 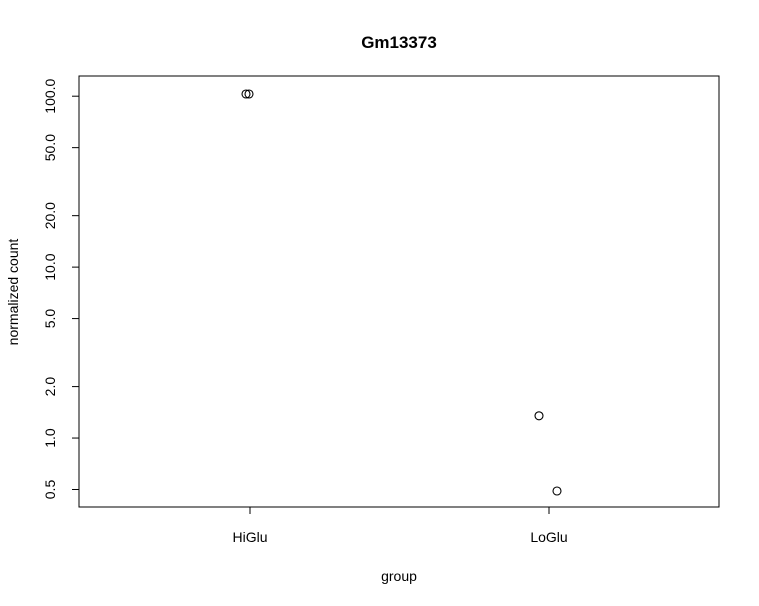 What do you see at coordinates (399, 576) in the screenshot?
I see `x-axis-label: group` at bounding box center [399, 576].